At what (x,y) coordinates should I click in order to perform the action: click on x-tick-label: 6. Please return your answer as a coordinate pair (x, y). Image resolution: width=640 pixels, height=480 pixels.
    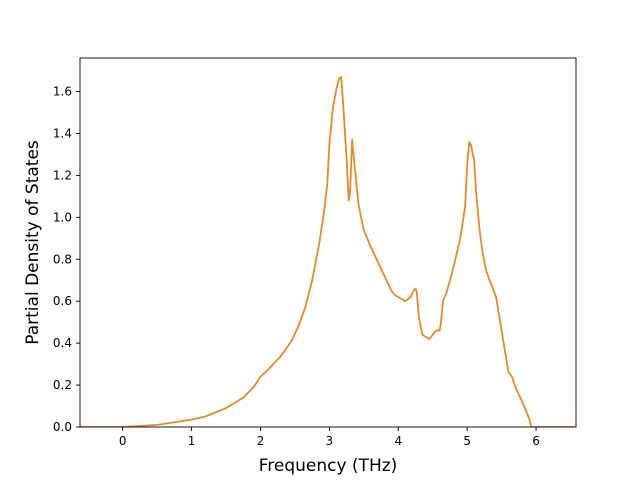
    Looking at the image, I should click on (536, 441).